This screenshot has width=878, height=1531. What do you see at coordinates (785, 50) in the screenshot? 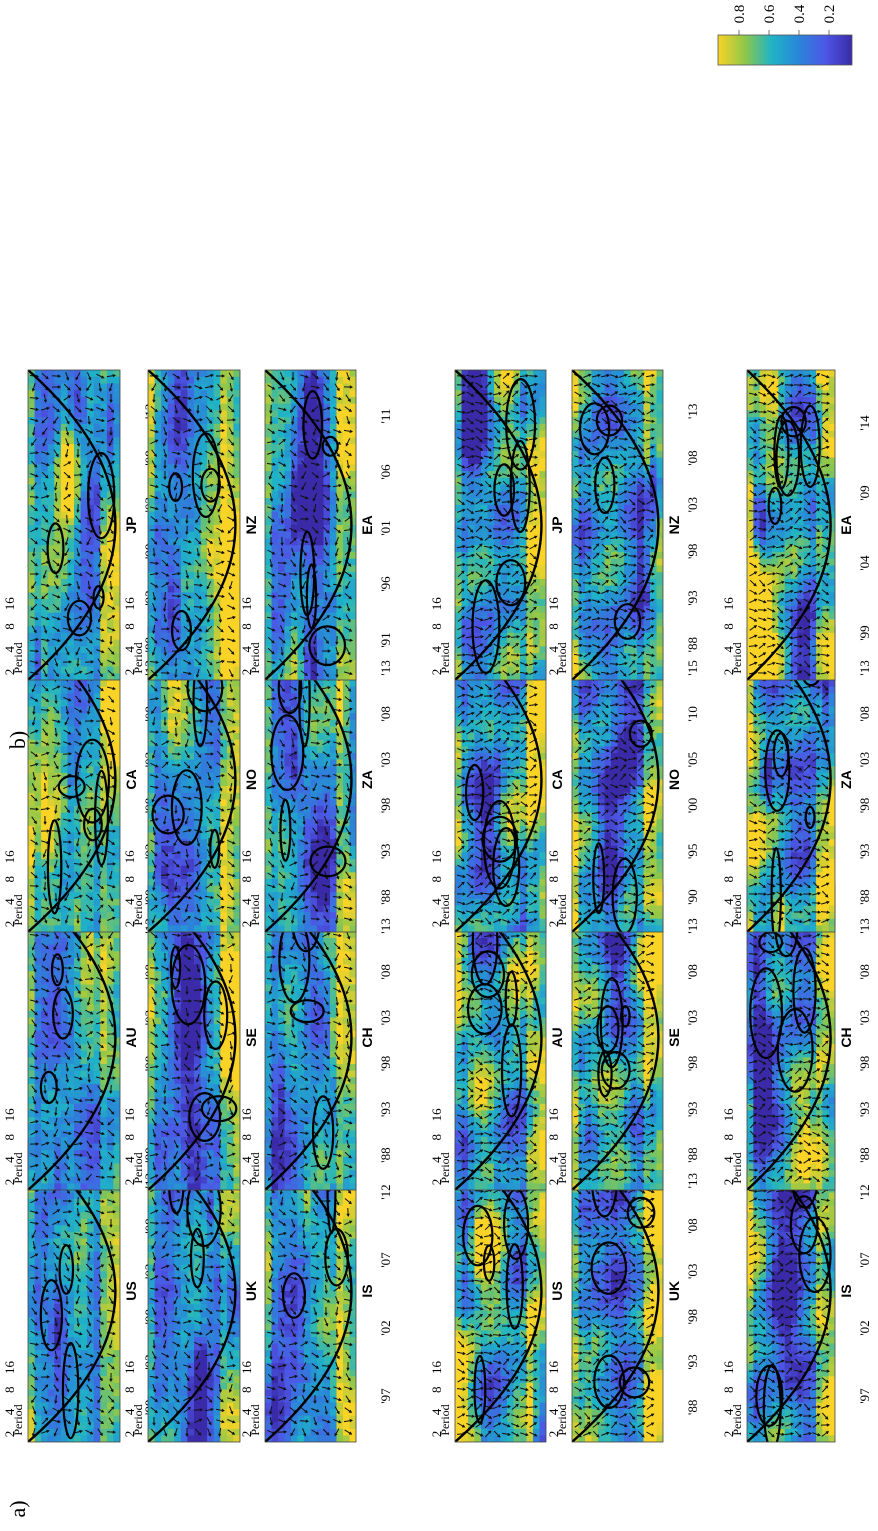
I see `colorbar-gradient` at bounding box center [785, 50].